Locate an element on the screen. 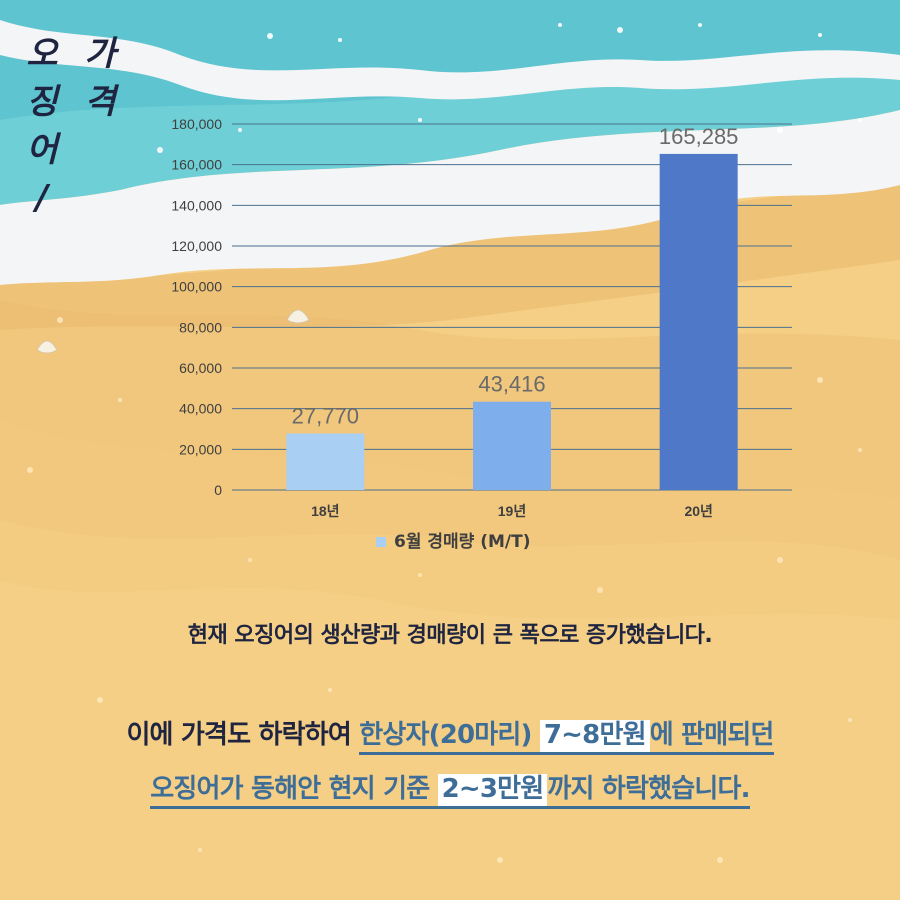  data-label: 27,770 is located at coordinates (325, 416).